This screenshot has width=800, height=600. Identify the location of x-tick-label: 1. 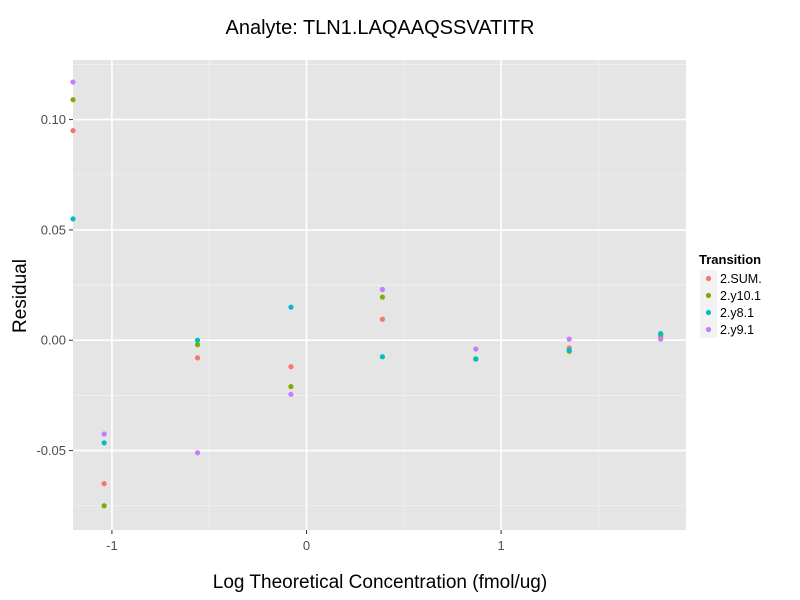
(501, 545).